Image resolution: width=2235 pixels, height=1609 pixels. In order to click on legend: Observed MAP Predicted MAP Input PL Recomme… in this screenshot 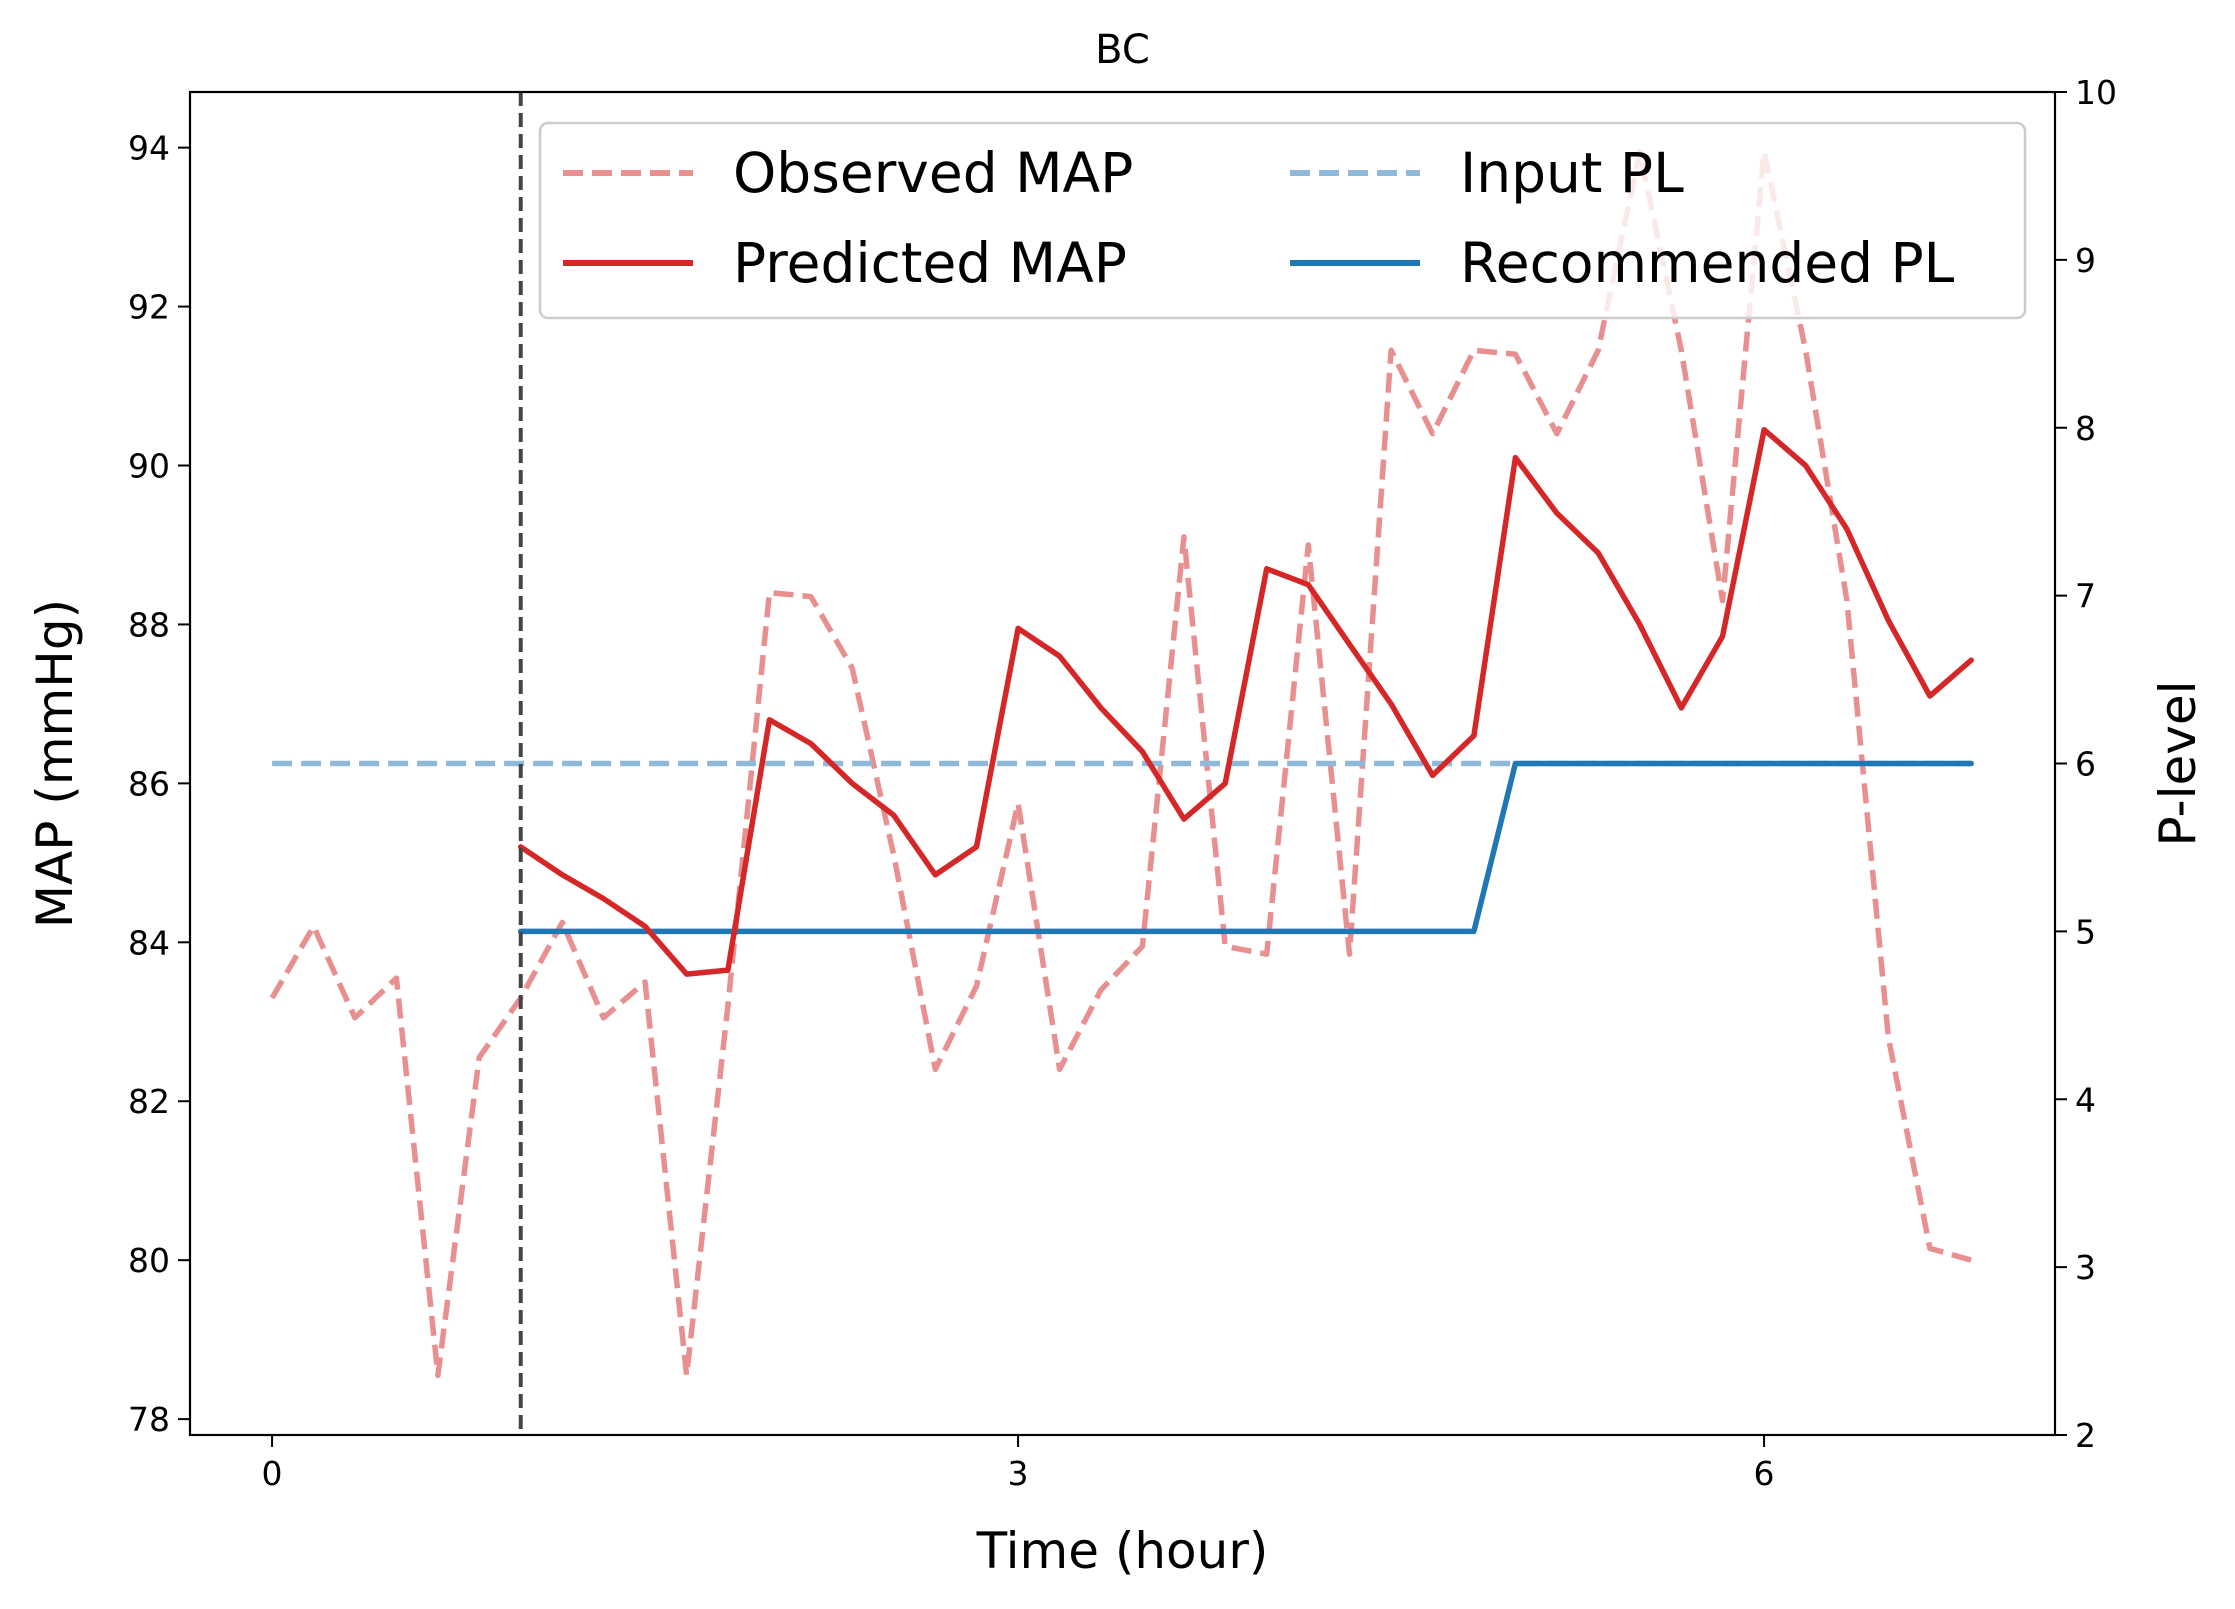, I will do `click(1282, 220)`.